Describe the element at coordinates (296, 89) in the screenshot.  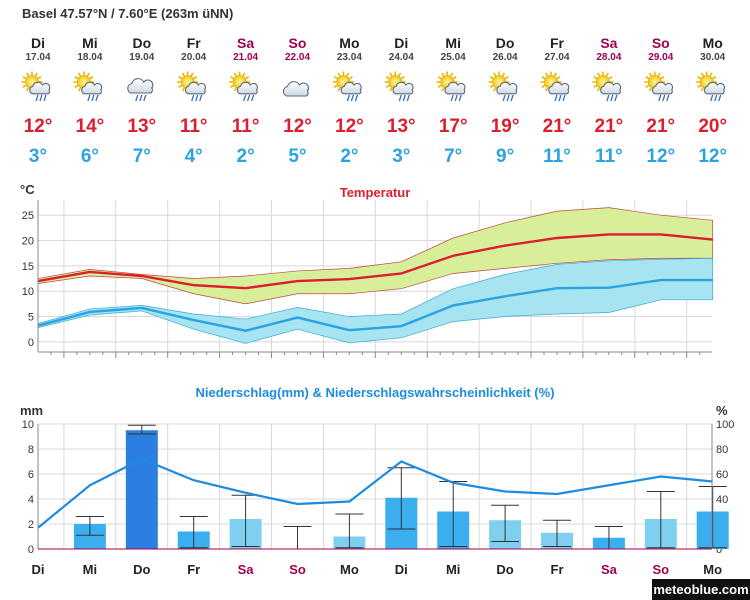
I see `cloud-icon` at that location.